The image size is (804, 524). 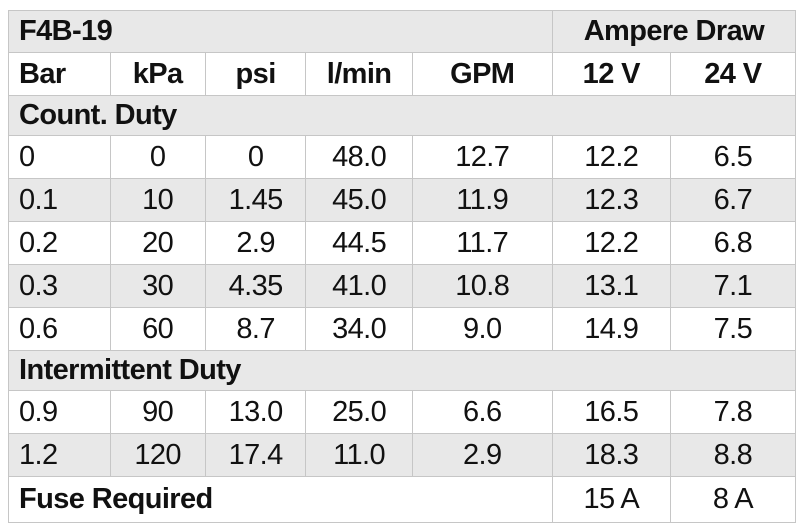 What do you see at coordinates (255, 286) in the screenshot?
I see `data-cell: 4.35` at bounding box center [255, 286].